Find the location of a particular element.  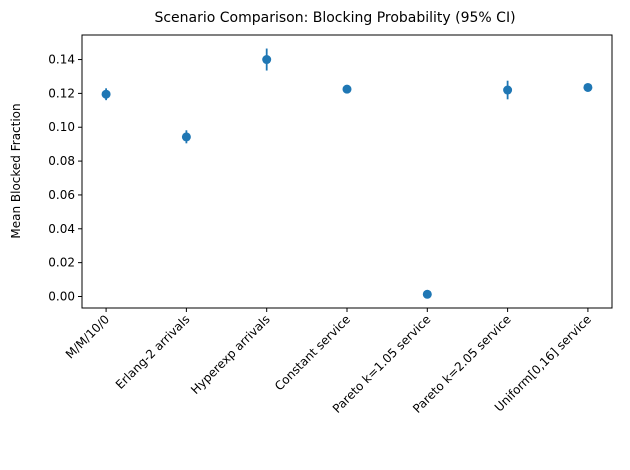

x-tick-label: M/M/10/0 is located at coordinates (87, 336).